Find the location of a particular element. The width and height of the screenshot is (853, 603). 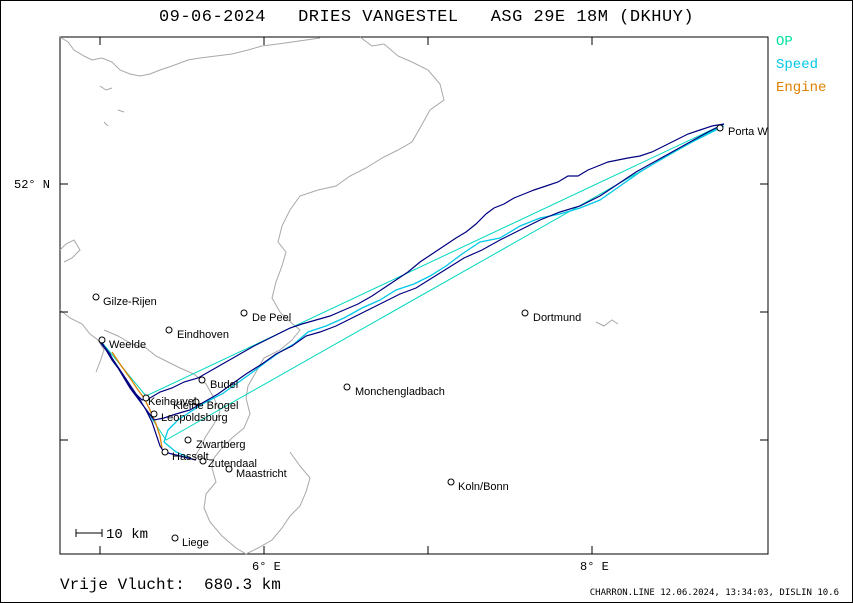

place-leopoldsburg: Leopoldsburg is located at coordinates (194, 418).